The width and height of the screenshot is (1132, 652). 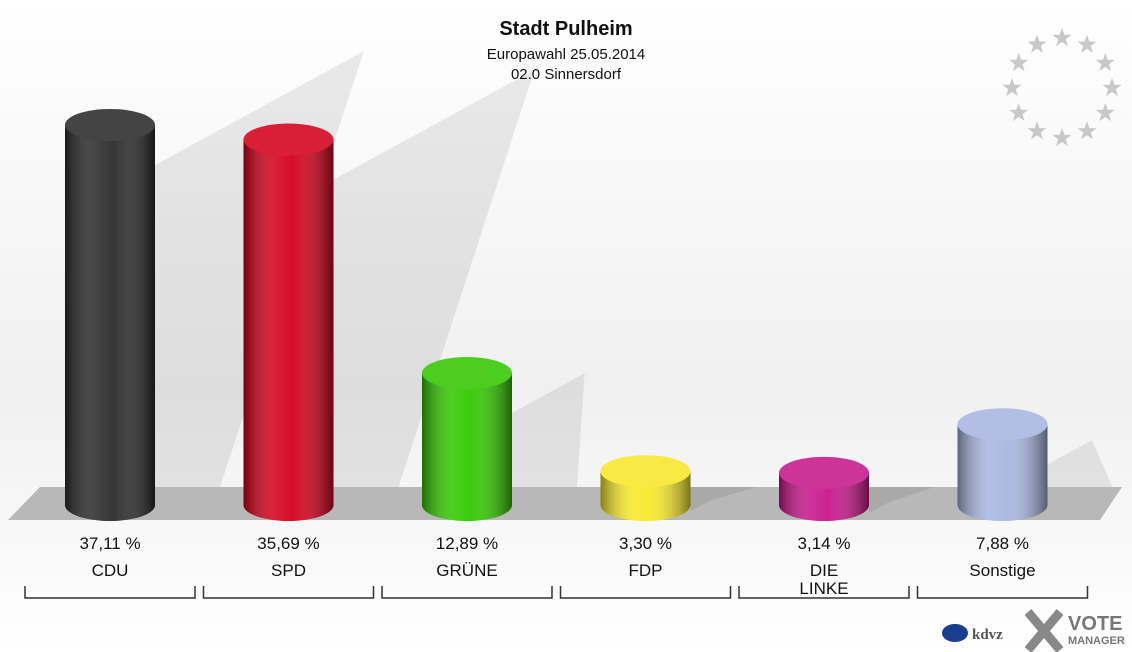 What do you see at coordinates (467, 543) in the screenshot?
I see `value-label: 12,89 %` at bounding box center [467, 543].